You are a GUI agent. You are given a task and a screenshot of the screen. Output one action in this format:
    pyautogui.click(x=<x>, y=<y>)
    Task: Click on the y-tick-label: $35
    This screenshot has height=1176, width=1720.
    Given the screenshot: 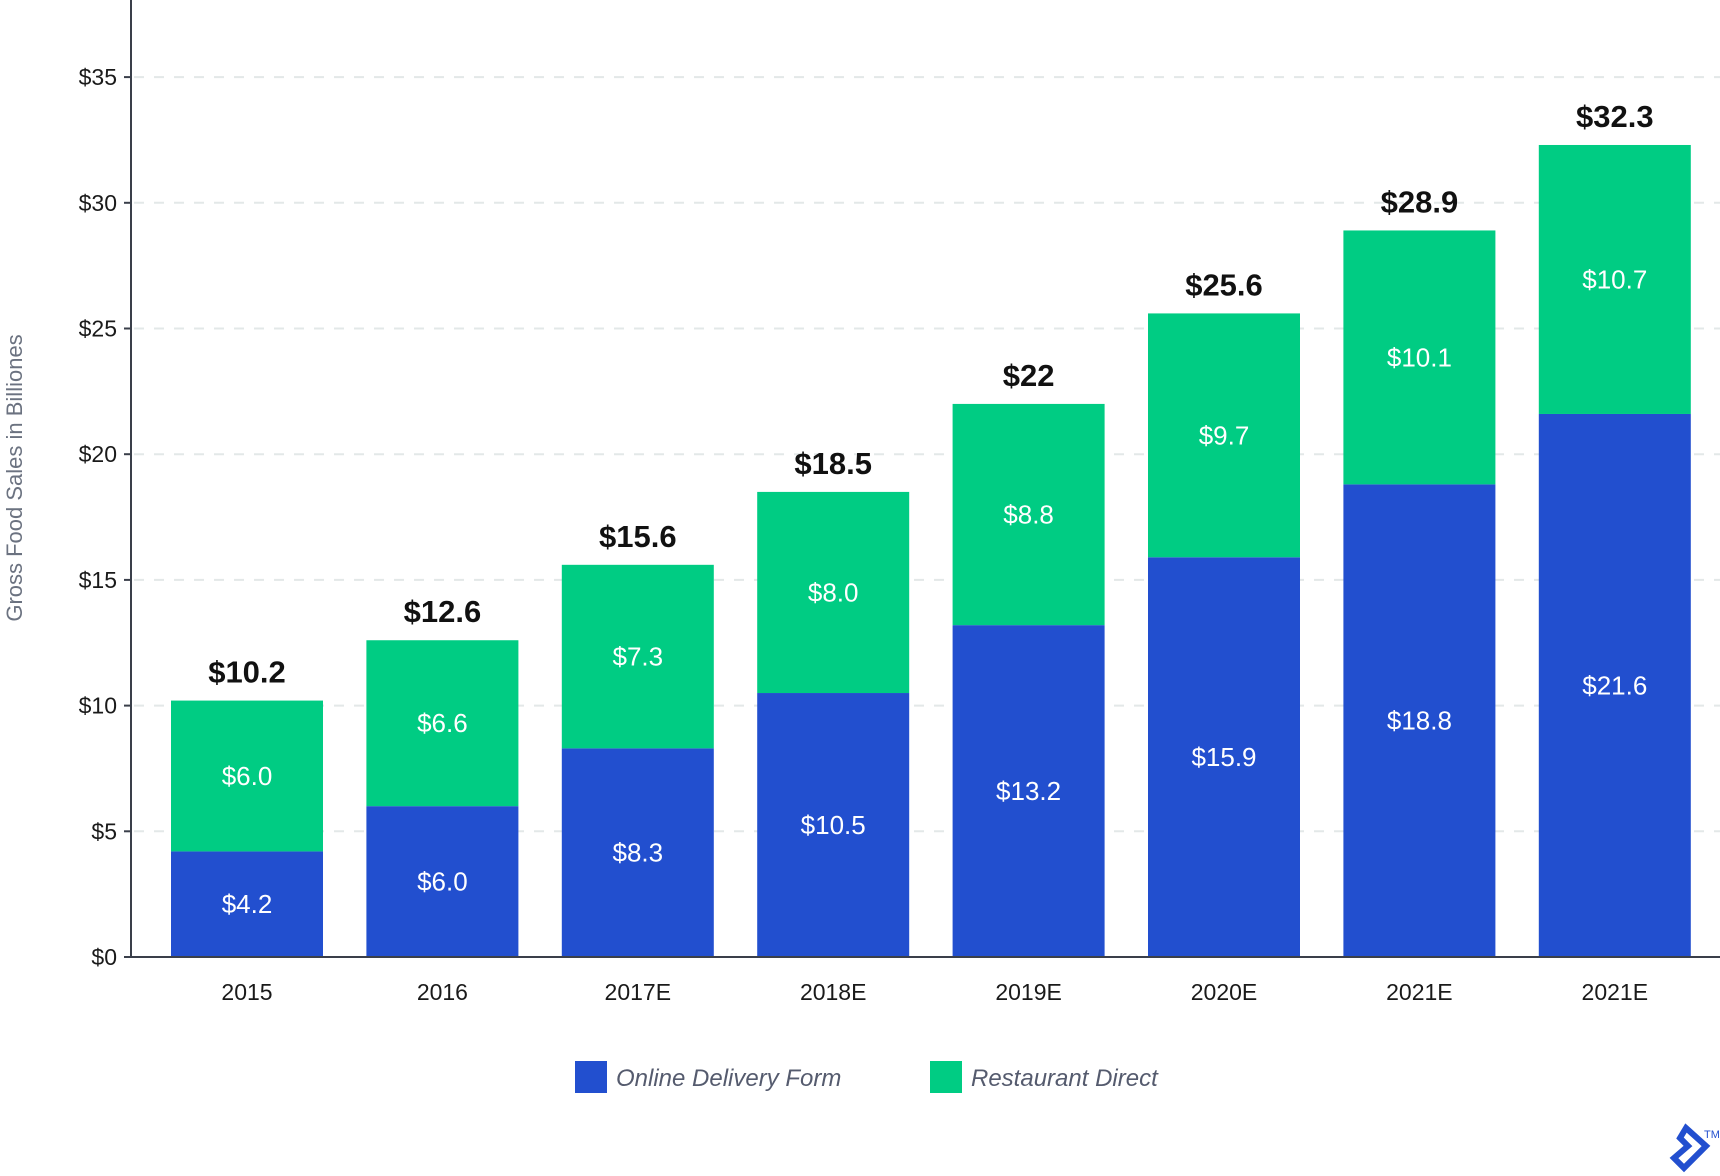 What is the action you would take?
    pyautogui.click(x=98, y=77)
    